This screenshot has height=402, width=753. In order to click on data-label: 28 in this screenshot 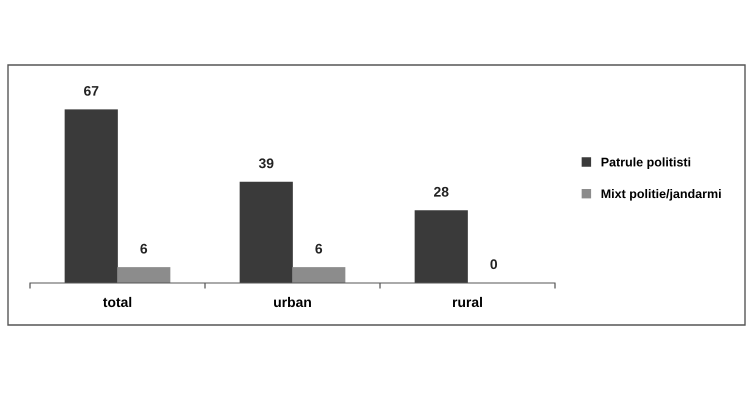, I will do `click(441, 191)`.